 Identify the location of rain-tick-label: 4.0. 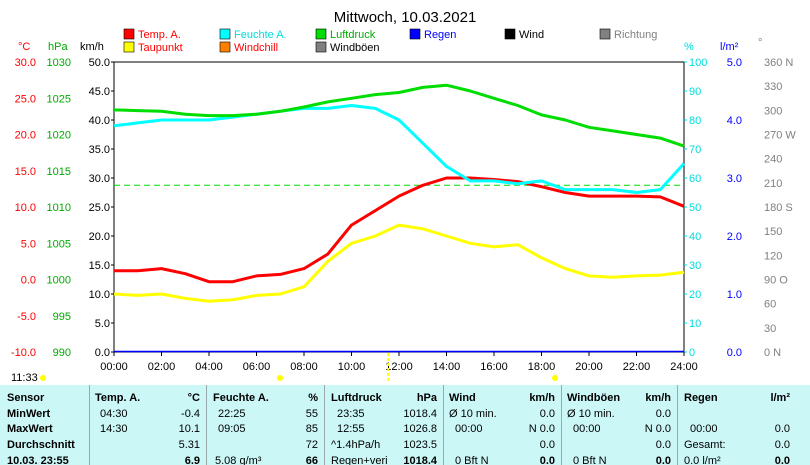
(734, 121).